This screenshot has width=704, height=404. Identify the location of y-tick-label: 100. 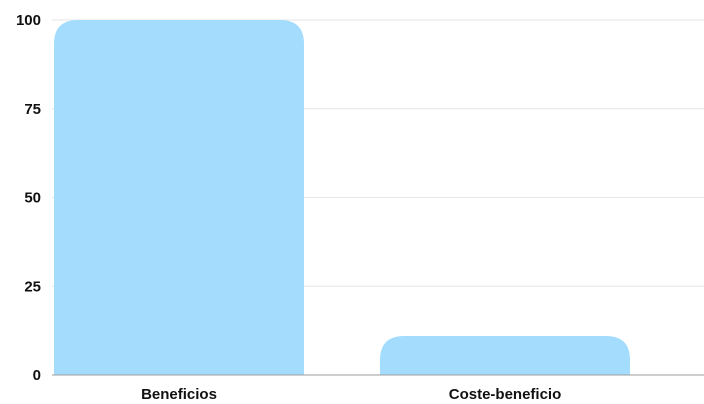
(28, 20).